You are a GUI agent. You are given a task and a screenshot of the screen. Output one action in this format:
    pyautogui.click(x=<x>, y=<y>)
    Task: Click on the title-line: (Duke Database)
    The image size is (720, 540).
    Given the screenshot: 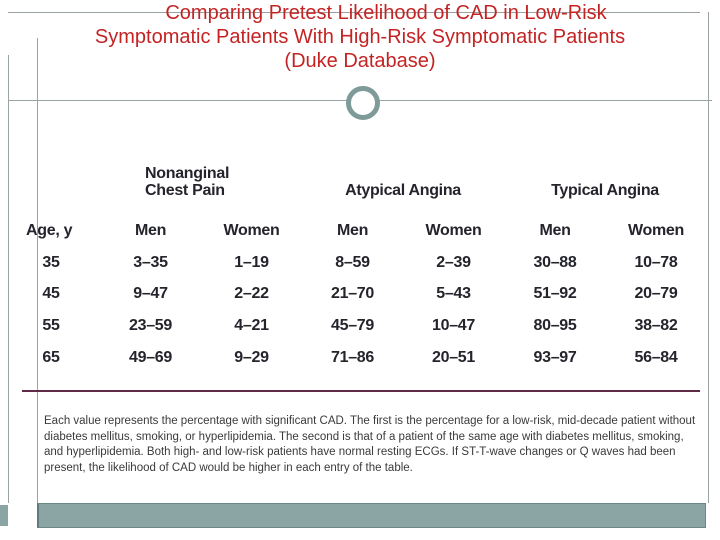 What is the action you would take?
    pyautogui.click(x=360, y=61)
    